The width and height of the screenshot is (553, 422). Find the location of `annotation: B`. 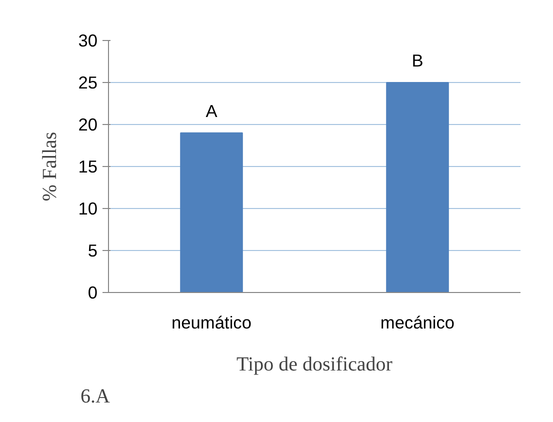

annotation: B is located at coordinates (418, 60).